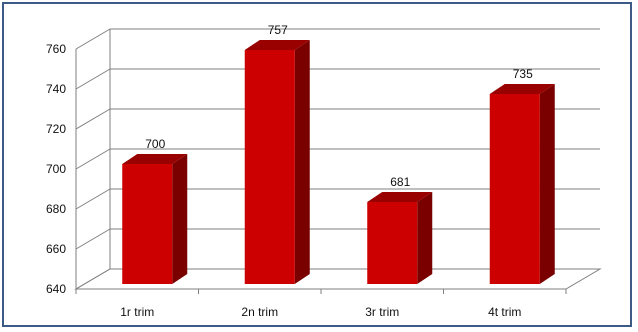 Image resolution: width=638 pixels, height=332 pixels. What do you see at coordinates (155, 144) in the screenshot?
I see `data-label: 700` at bounding box center [155, 144].